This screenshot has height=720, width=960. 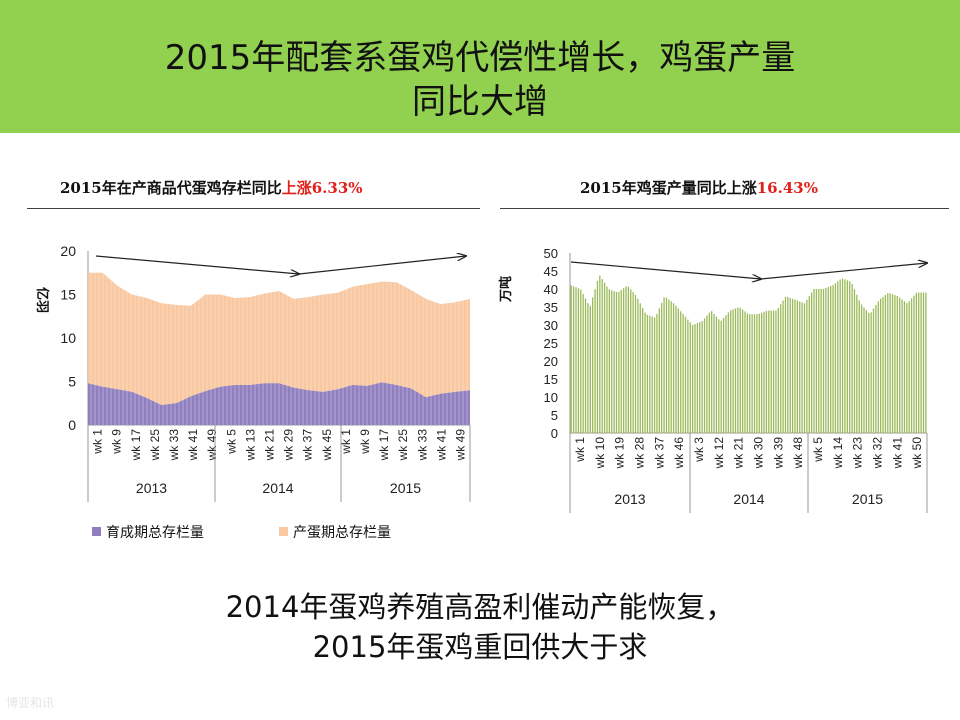 I want to click on left-chart-x-tick-label-6: wk 49, so click(x=212, y=445).